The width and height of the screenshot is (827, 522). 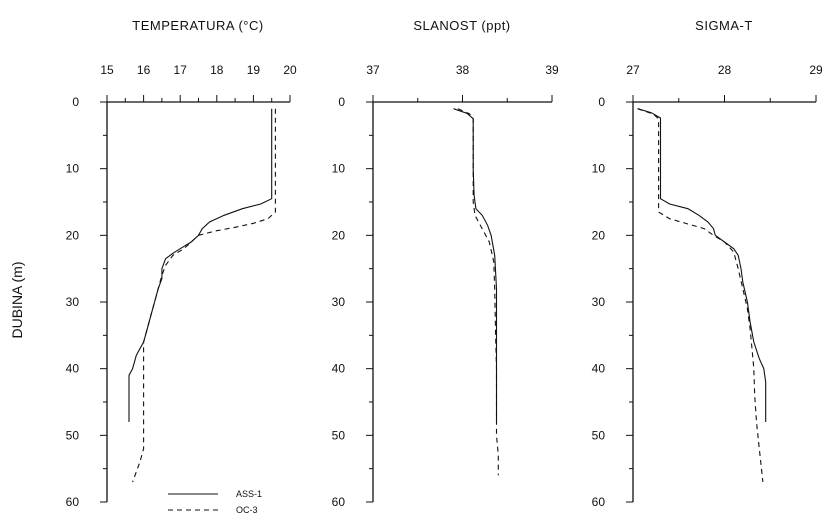 What do you see at coordinates (816, 70) in the screenshot?
I see `panel-3-x-tick-label: 29` at bounding box center [816, 70].